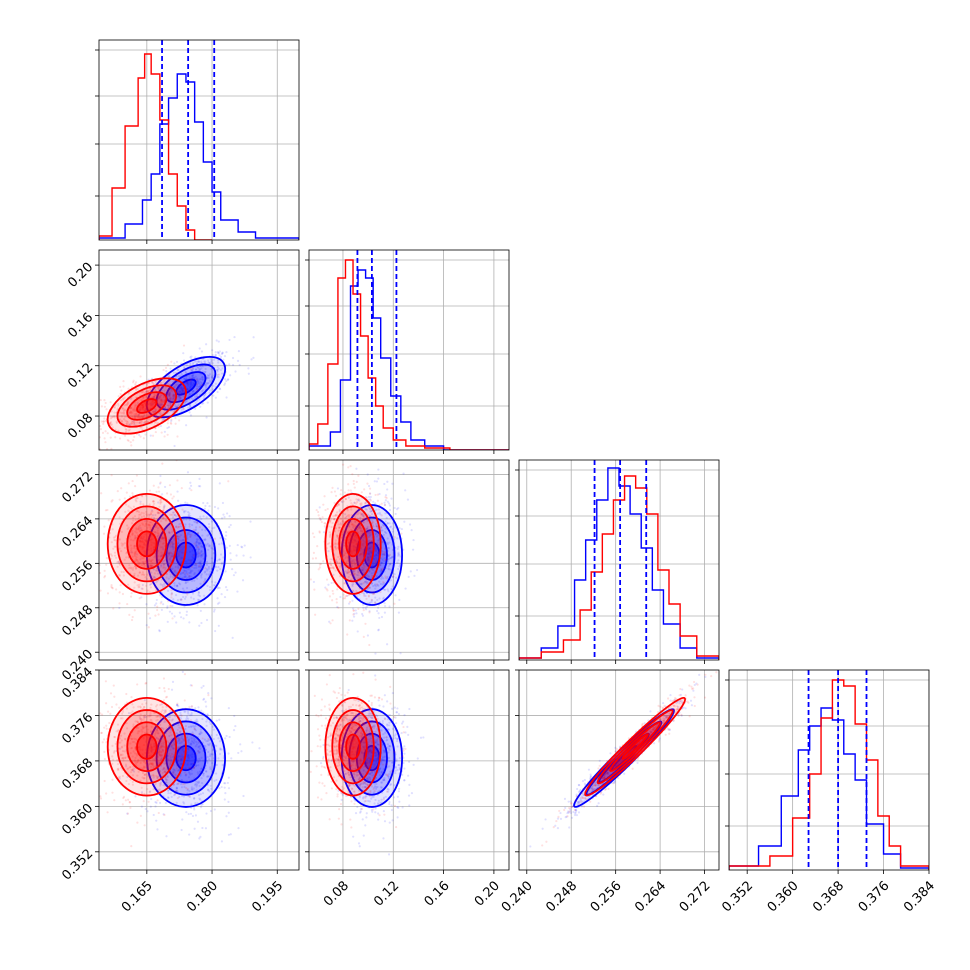 This screenshot has height=970, width=970. Describe the element at coordinates (372, 555) in the screenshot. I see `density-fill` at that location.